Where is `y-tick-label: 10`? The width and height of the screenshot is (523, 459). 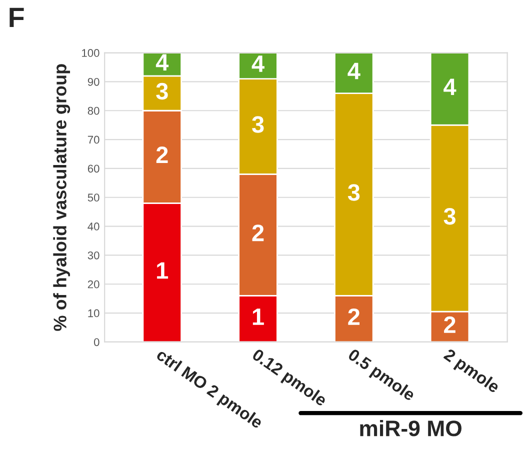 y-tick-label: 10 is located at coordinates (94, 313).